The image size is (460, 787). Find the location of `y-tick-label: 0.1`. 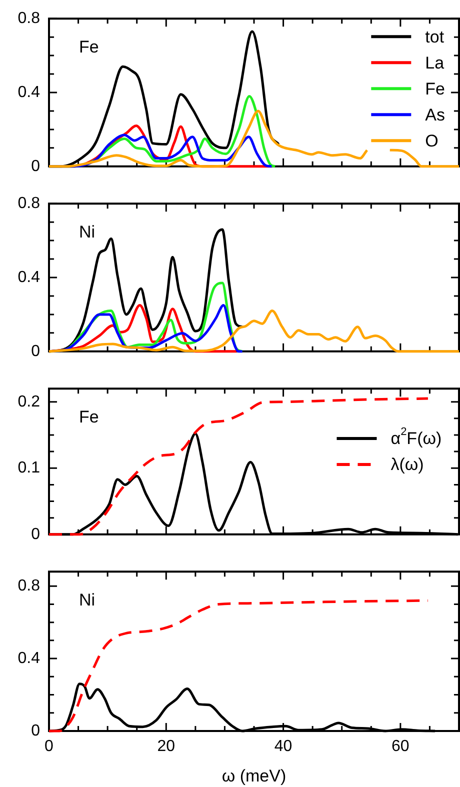

y-tick-label: 0.1 is located at coordinates (29, 468).